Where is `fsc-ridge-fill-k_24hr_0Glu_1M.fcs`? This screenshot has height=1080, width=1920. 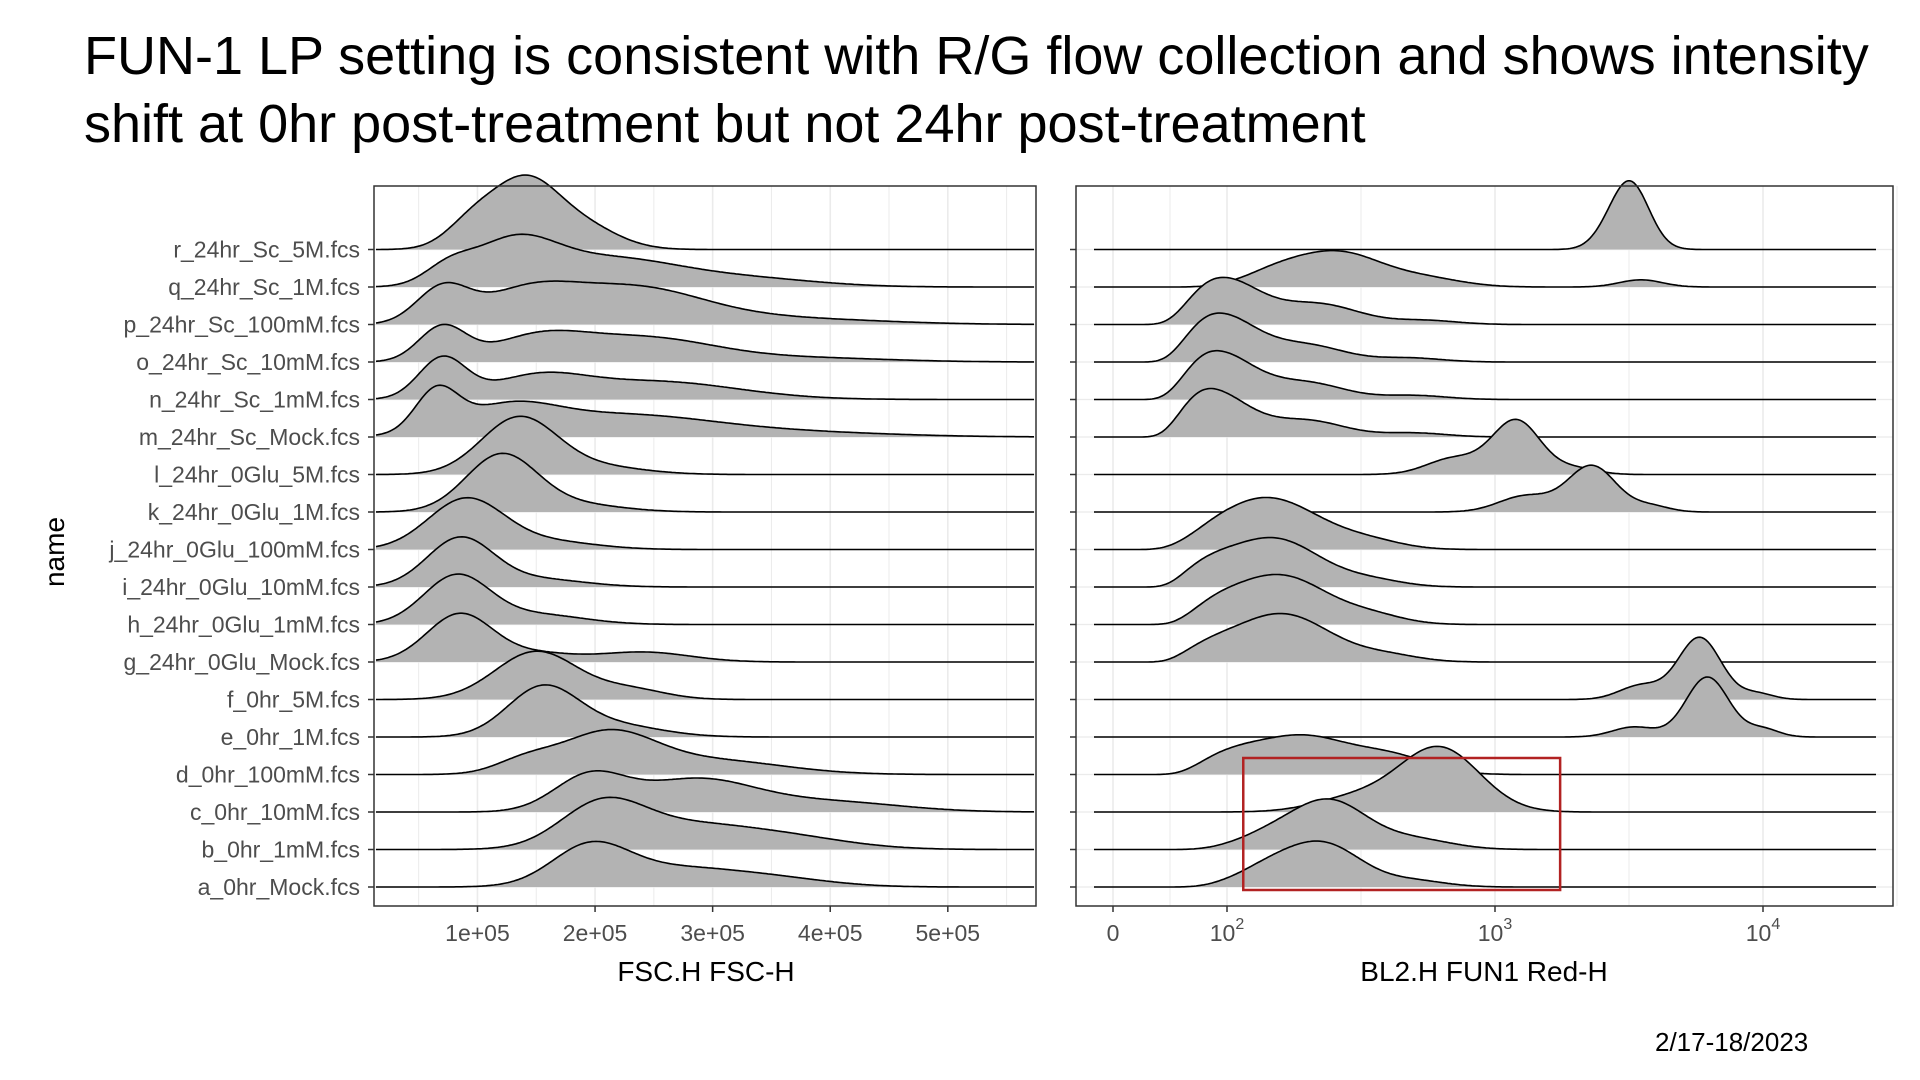
fsc-ridge-fill-k_24hr_0Glu_1M.fcs is located at coordinates (705, 482).